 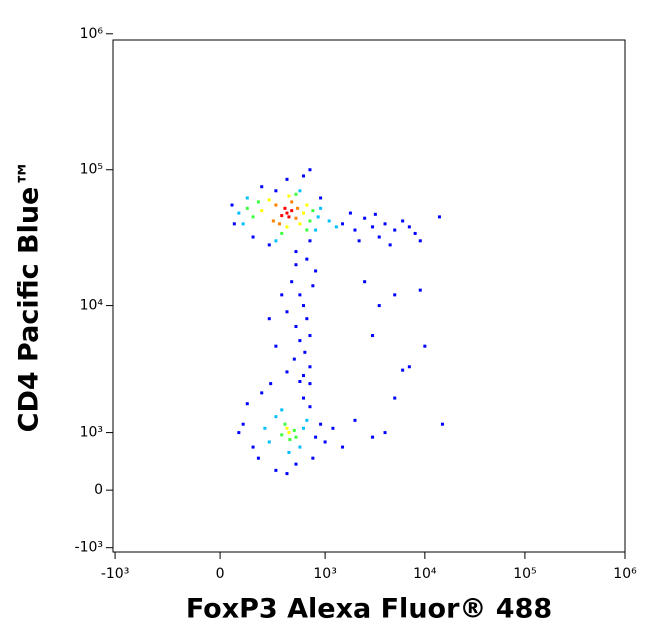 What do you see at coordinates (98, 490) in the screenshot?
I see `y-tick-label: 0` at bounding box center [98, 490].